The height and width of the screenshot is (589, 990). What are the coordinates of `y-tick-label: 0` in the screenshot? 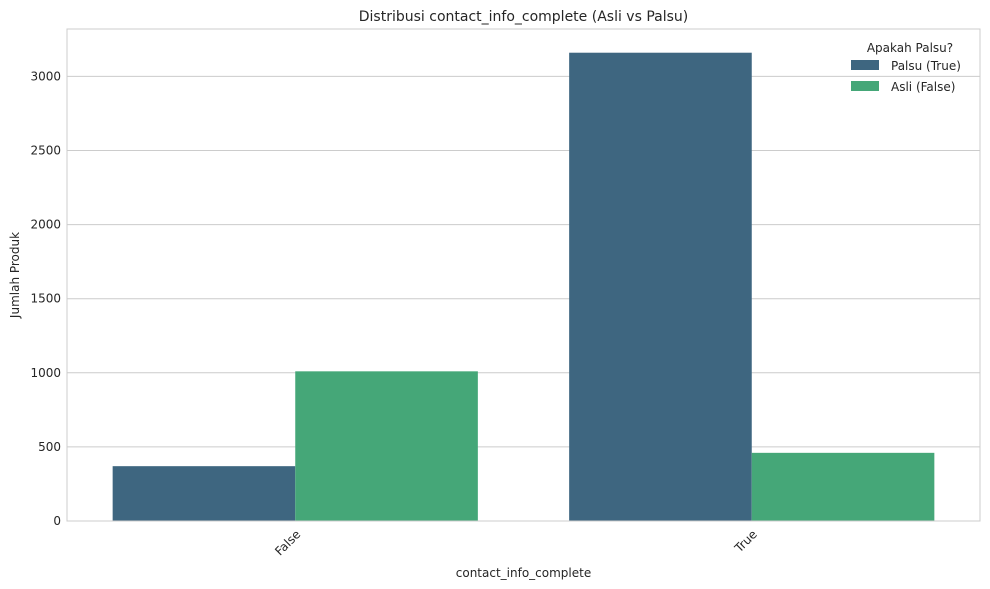 It's located at (57, 521).